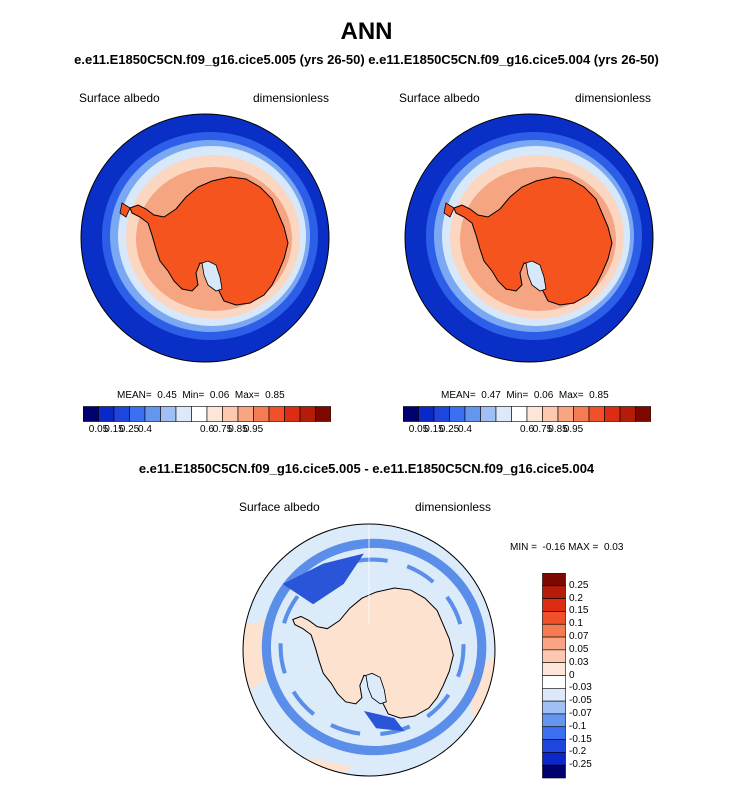  What do you see at coordinates (578, 726) in the screenshot?
I see `diff-colorbar-tick-label: -0.1` at bounding box center [578, 726].